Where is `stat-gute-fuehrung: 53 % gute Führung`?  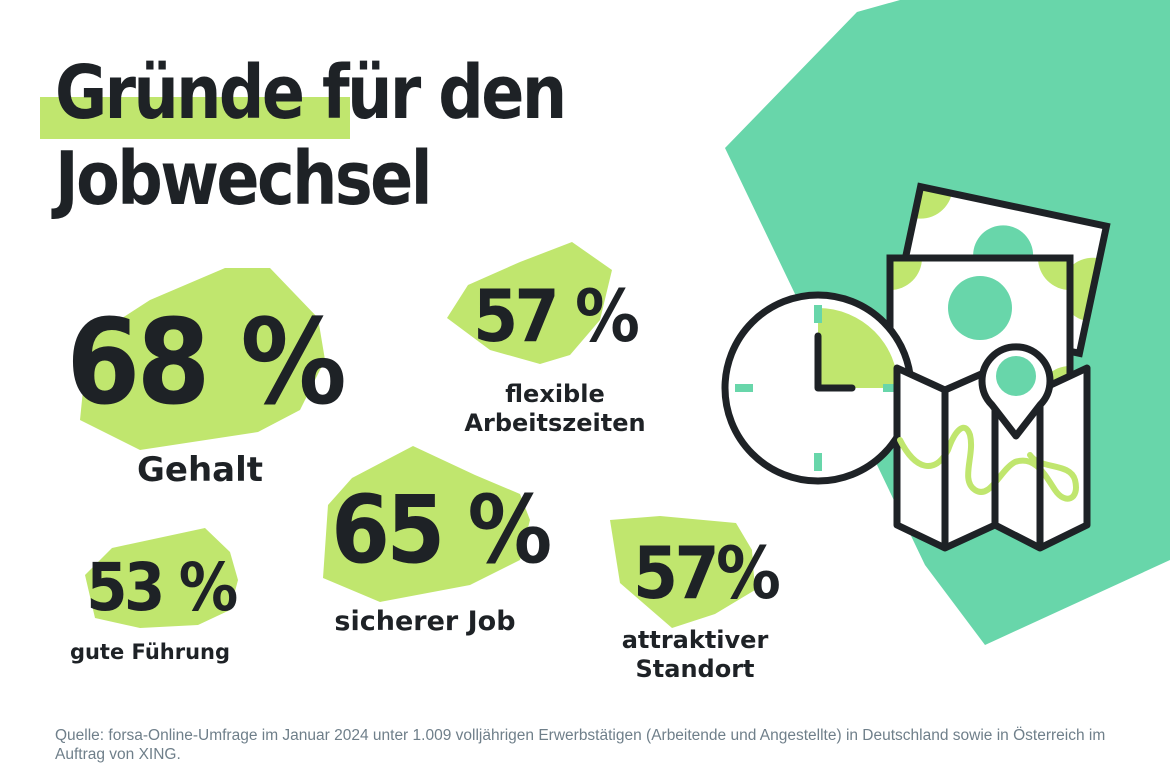
stat-gute-fuehrung: 53 % gute Führung is located at coordinates (160, 606).